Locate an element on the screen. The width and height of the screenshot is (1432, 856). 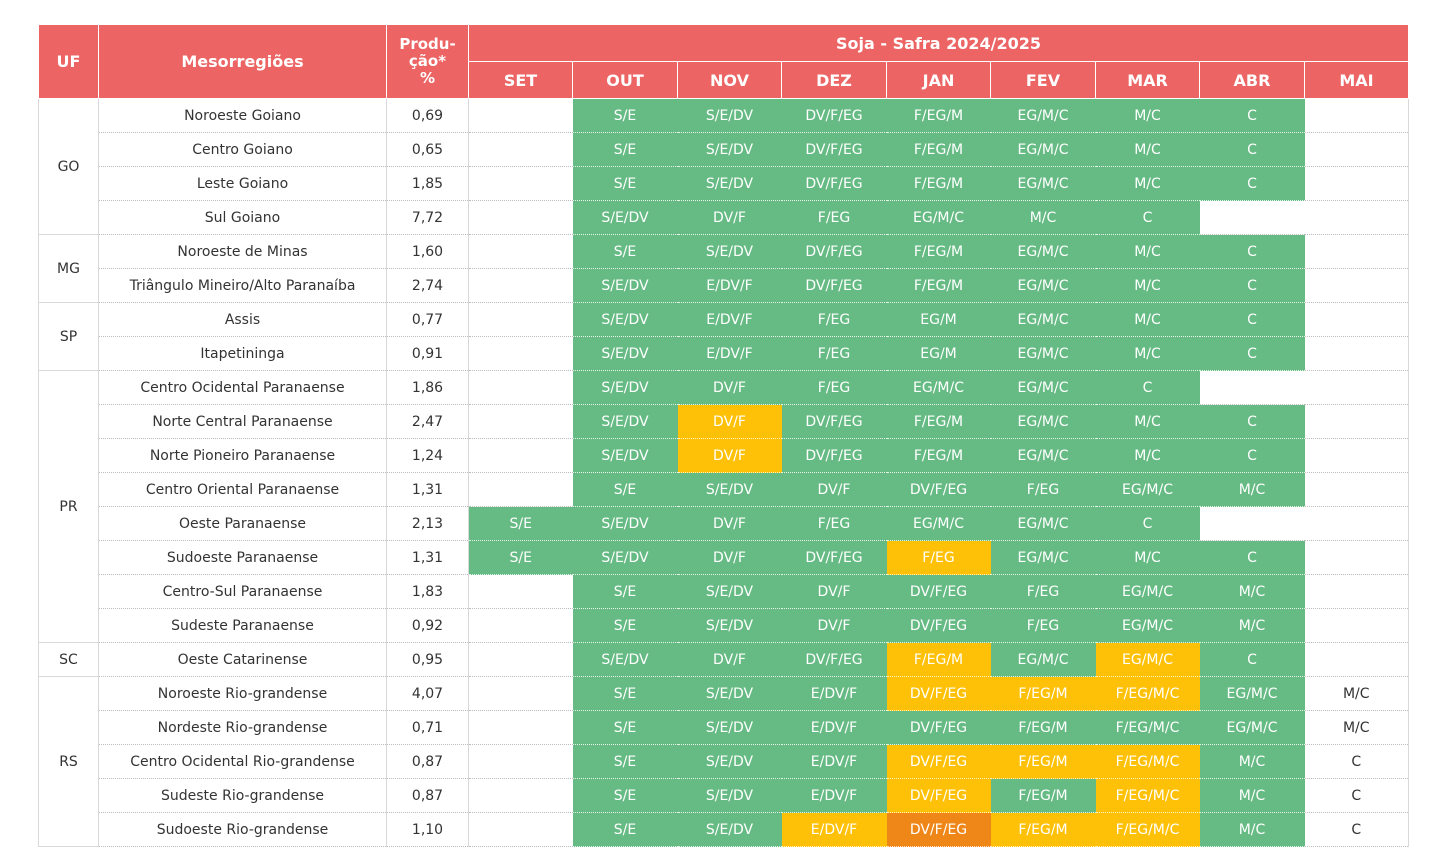
stage-cell-nov: E/DV/F is located at coordinates (729, 285).